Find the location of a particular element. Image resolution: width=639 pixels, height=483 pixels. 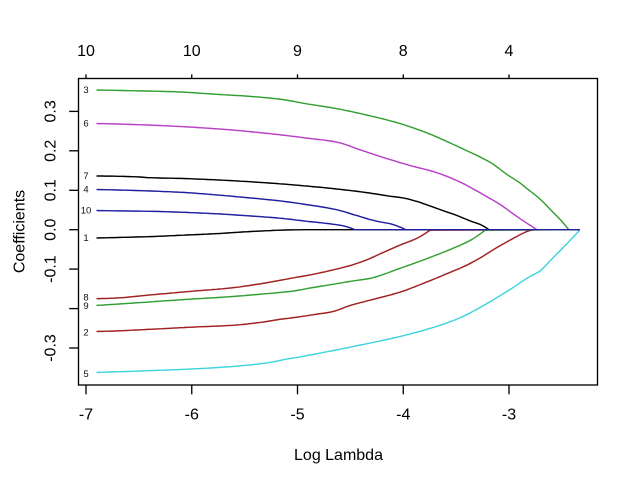

svg-text: 5 is located at coordinates (85, 374).